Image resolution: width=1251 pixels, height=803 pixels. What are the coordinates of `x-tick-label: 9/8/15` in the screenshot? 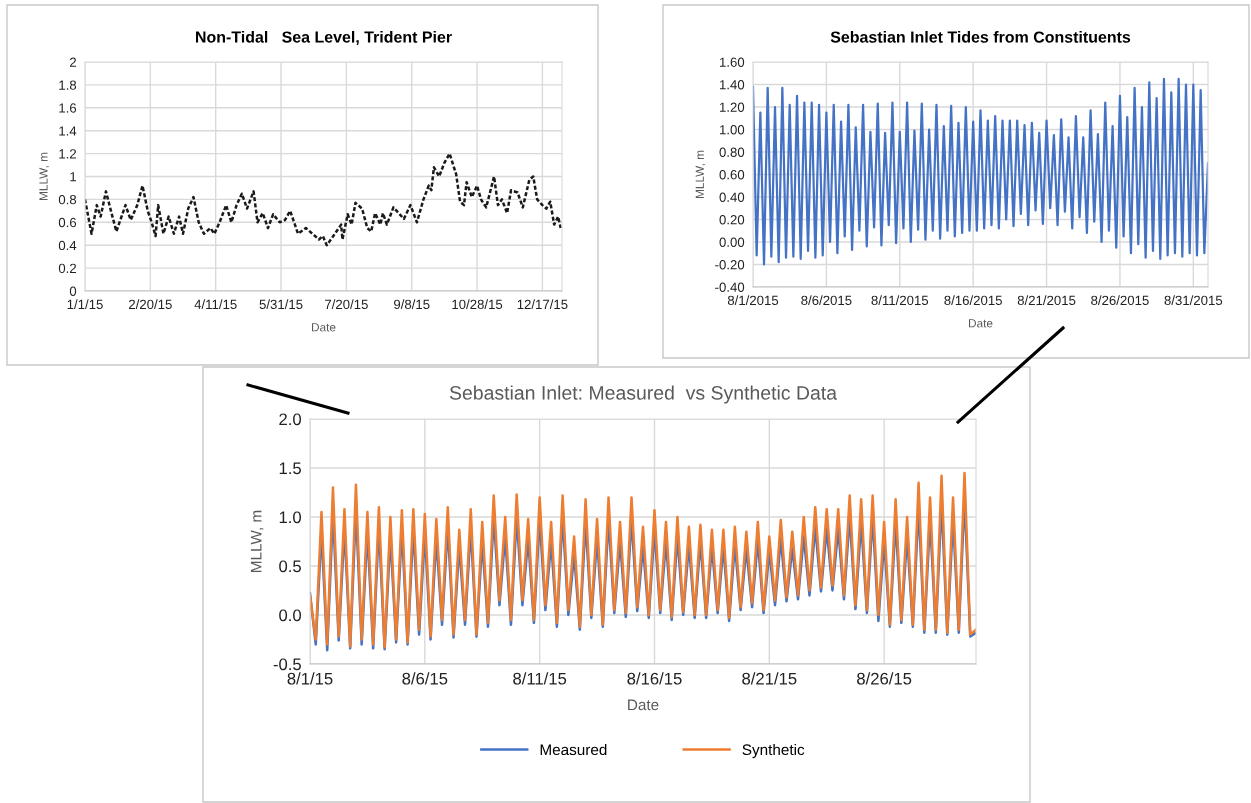 It's located at (411, 304).